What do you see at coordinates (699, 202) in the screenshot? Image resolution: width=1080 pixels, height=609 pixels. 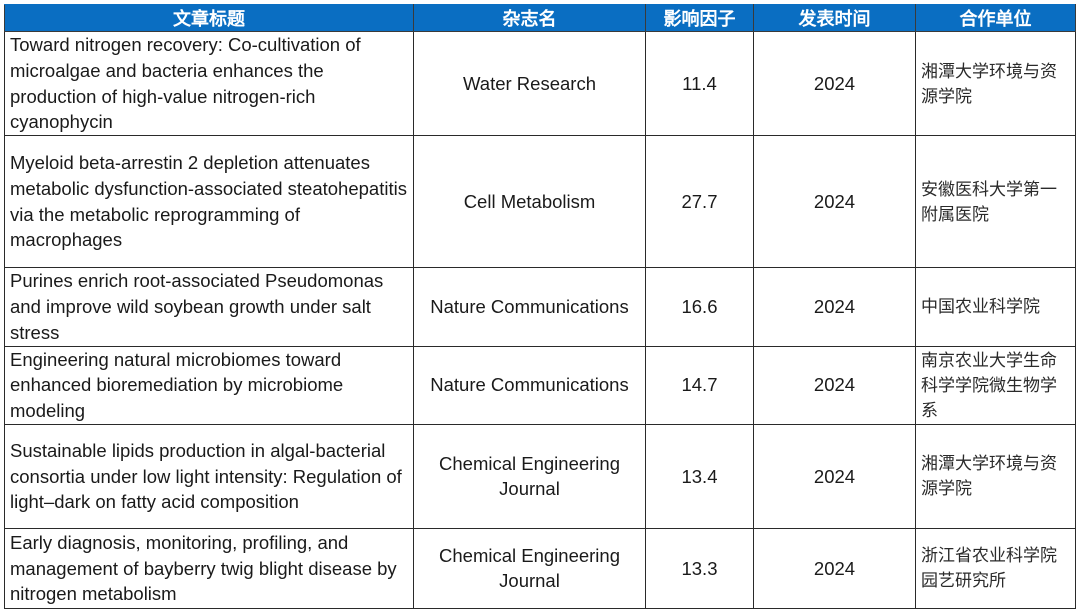 I see `cell-impact-factor: 27.7` at bounding box center [699, 202].